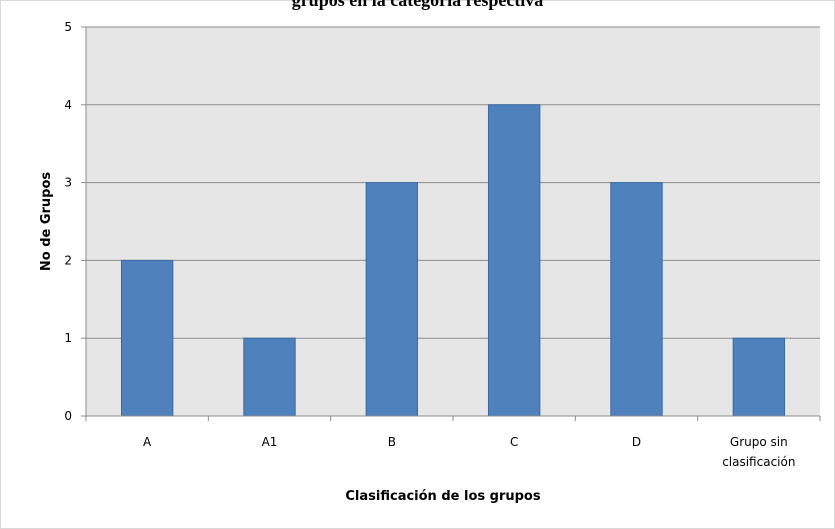 The width and height of the screenshot is (835, 529). What do you see at coordinates (147, 338) in the screenshot?
I see `bar-a` at bounding box center [147, 338].